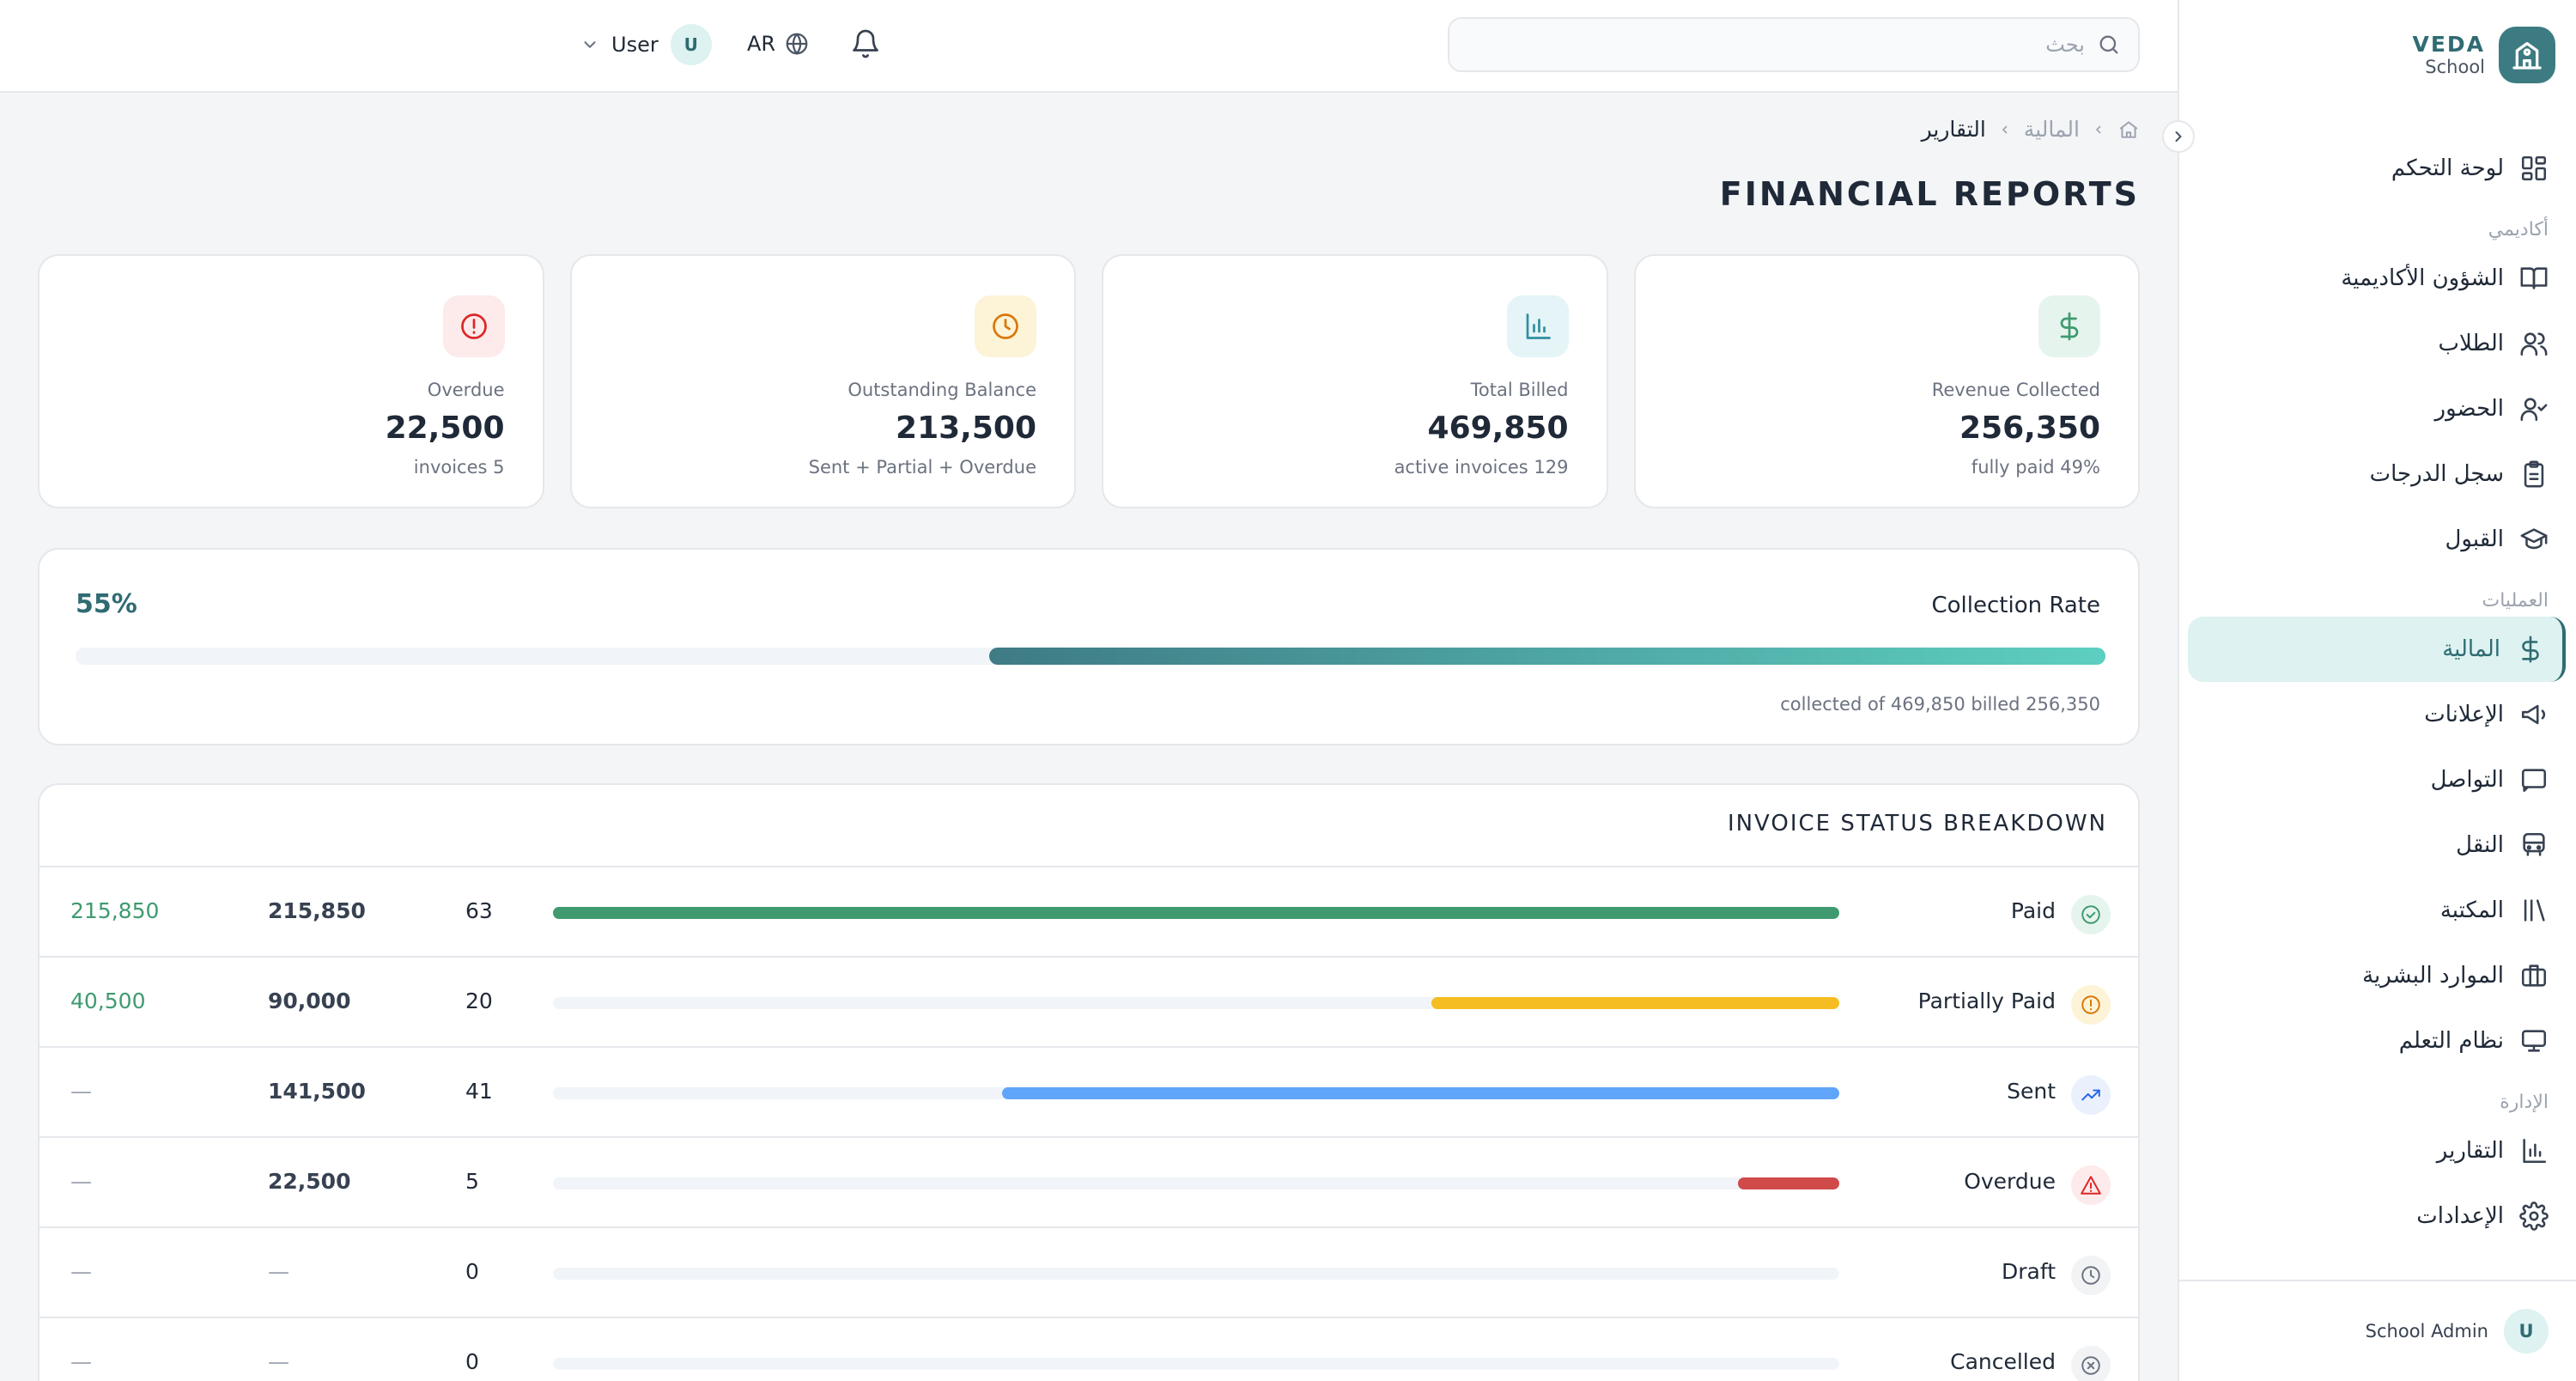  Describe the element at coordinates (310, 1001) in the screenshot. I see `status-billed: 90,000` at that location.